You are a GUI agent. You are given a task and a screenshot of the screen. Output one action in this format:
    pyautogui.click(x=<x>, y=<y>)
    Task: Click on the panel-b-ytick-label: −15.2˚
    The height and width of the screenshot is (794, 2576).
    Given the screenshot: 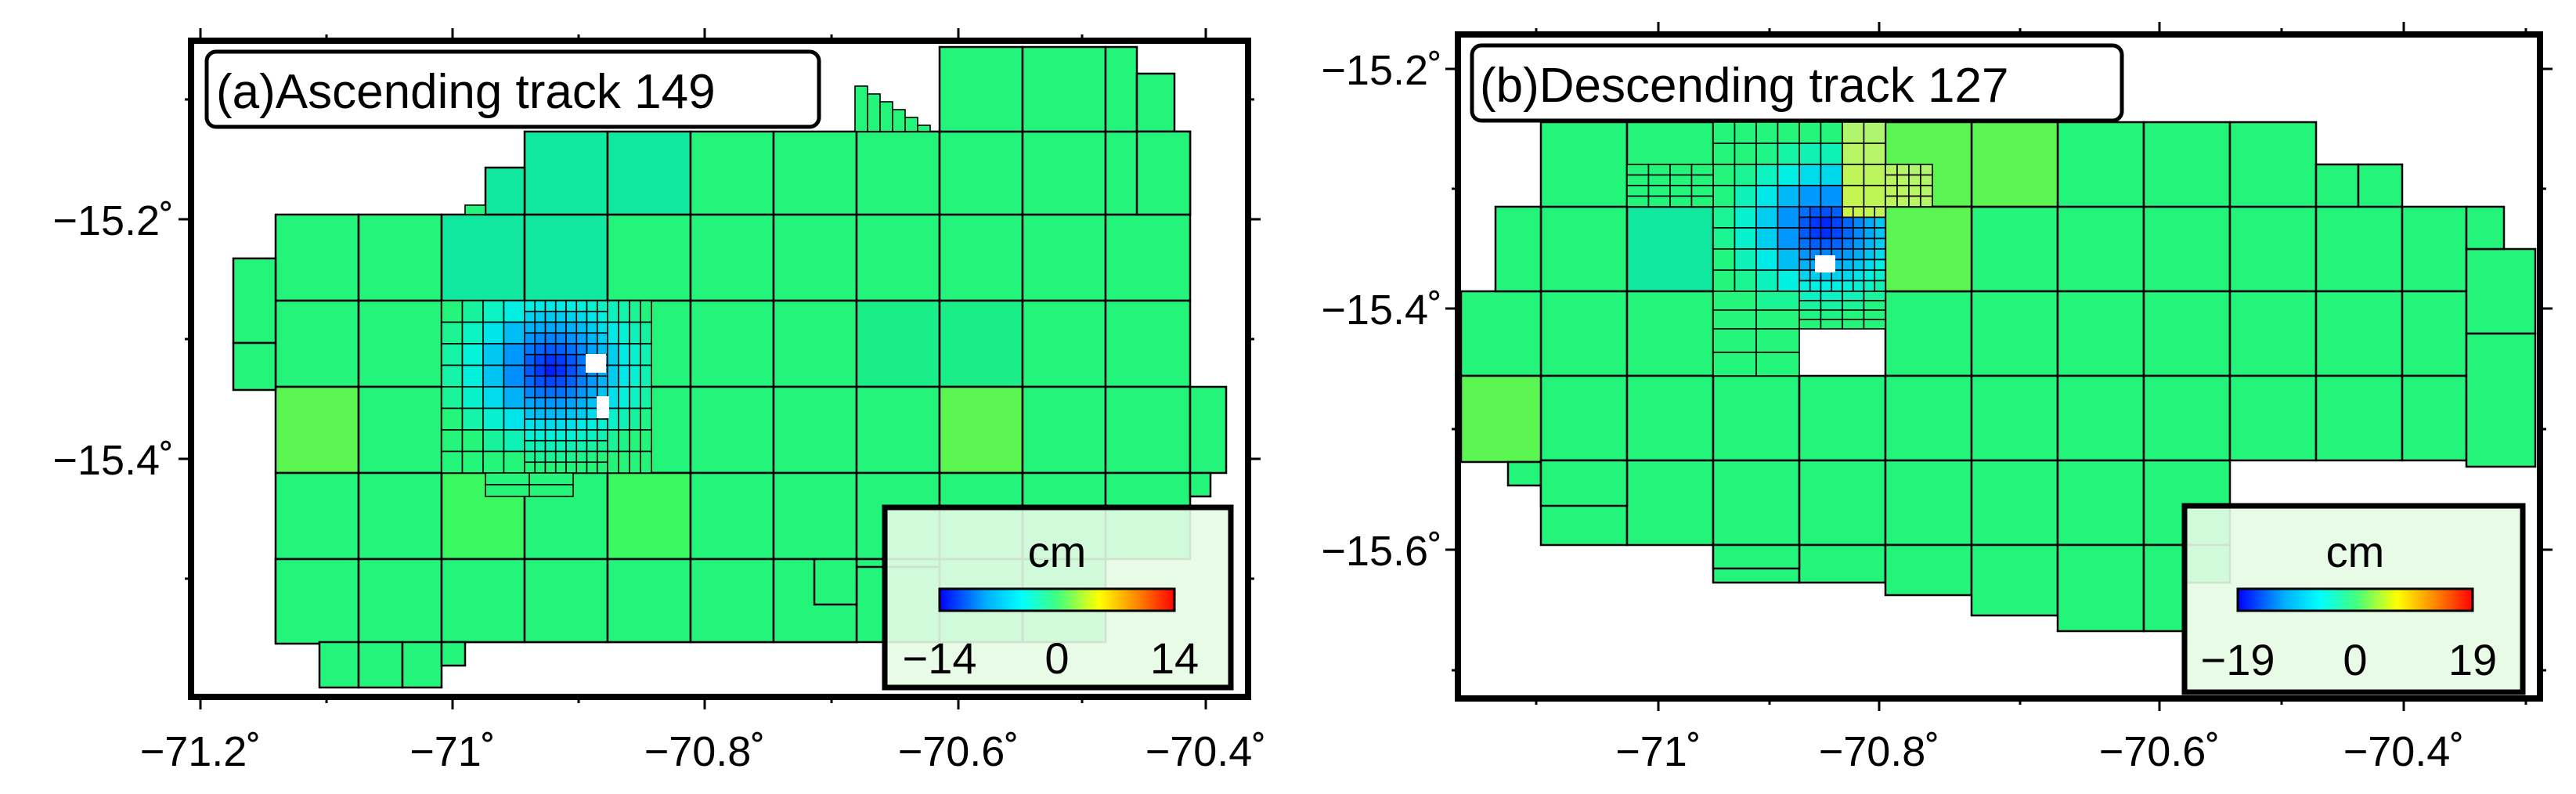 What is the action you would take?
    pyautogui.click(x=1381, y=70)
    